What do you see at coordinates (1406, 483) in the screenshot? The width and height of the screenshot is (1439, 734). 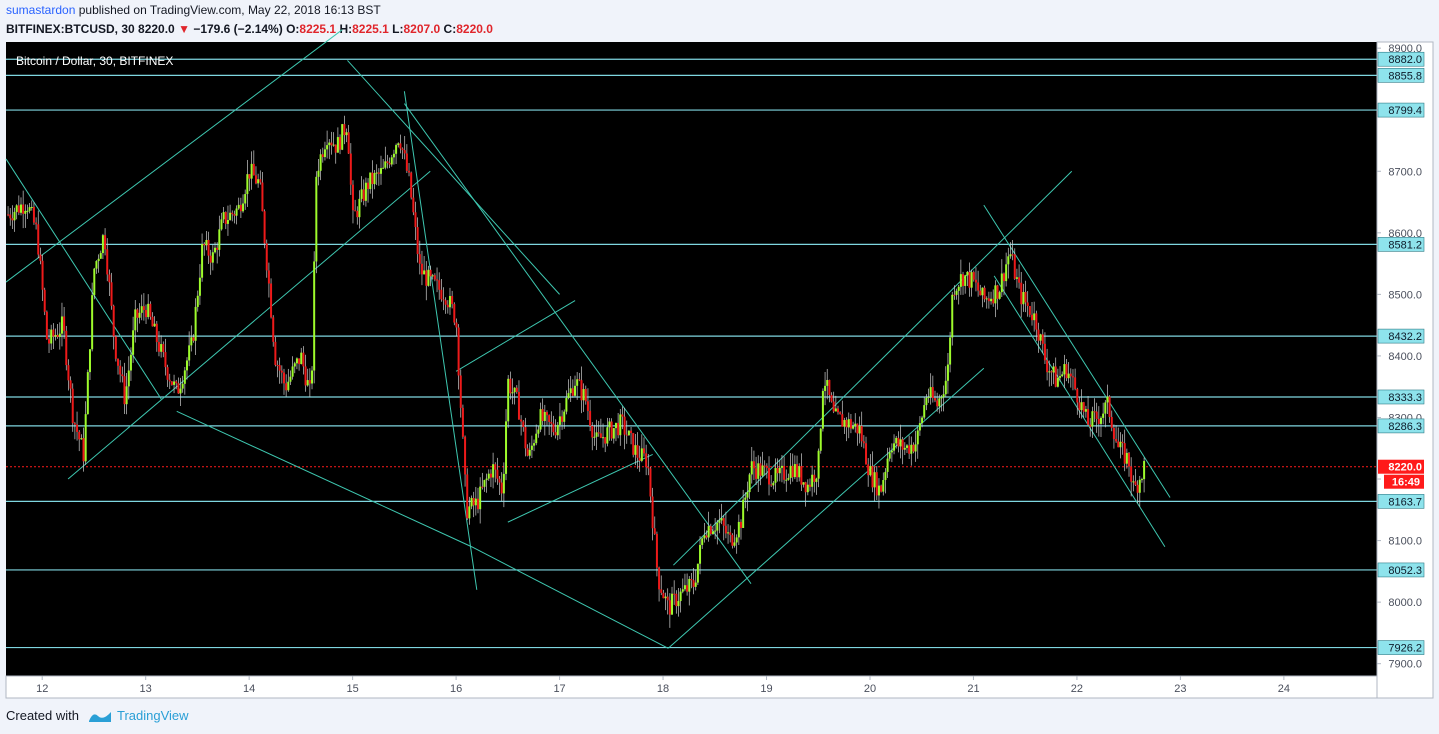 I see `countdown-label: 16:49` at bounding box center [1406, 483].